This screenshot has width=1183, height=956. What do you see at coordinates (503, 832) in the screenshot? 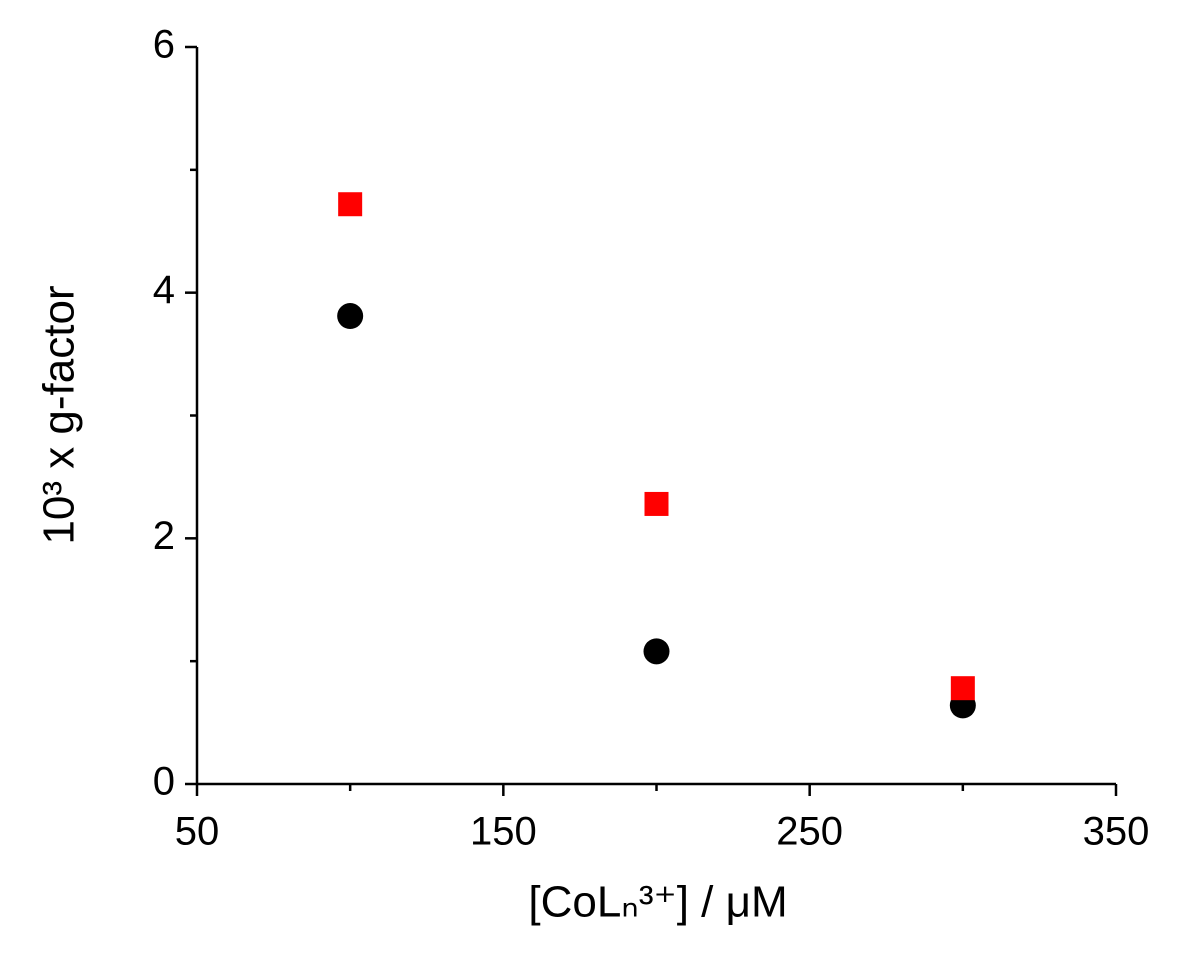
I see `x-tick-label: 150` at bounding box center [503, 832].